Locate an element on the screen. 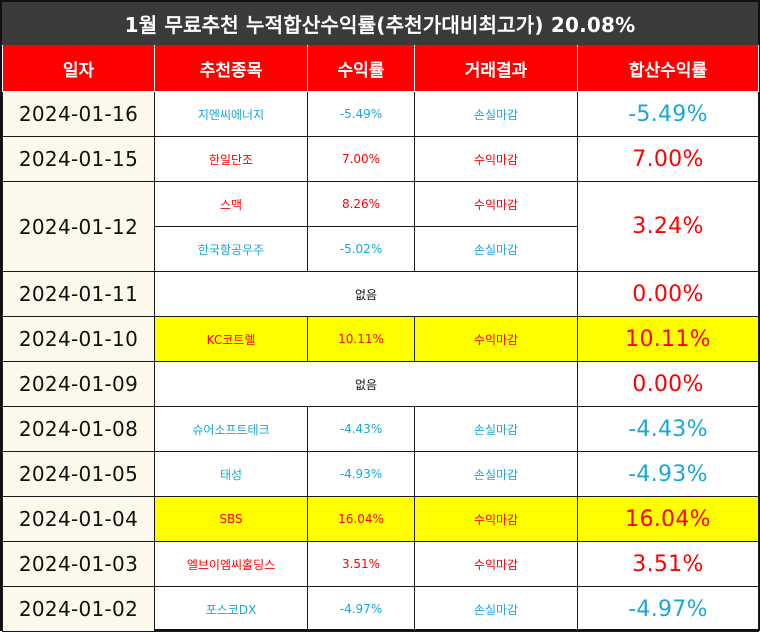  stock-cell: 지엔씨에너지 is located at coordinates (231, 114).